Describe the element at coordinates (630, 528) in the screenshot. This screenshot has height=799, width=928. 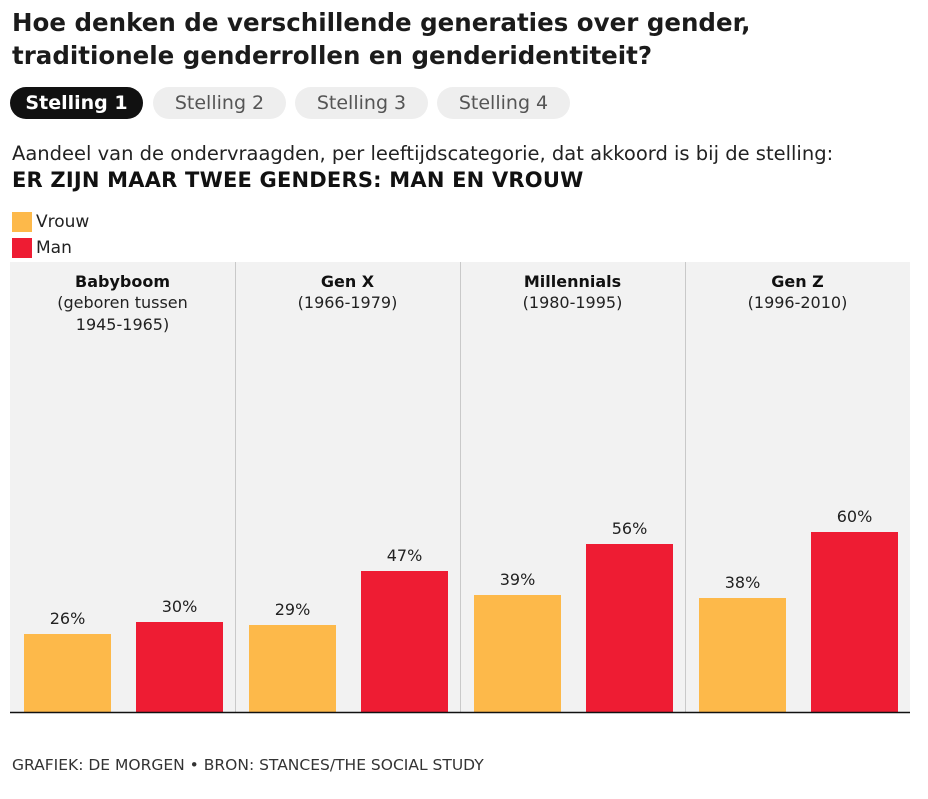
I see `data-label: 56%` at that location.